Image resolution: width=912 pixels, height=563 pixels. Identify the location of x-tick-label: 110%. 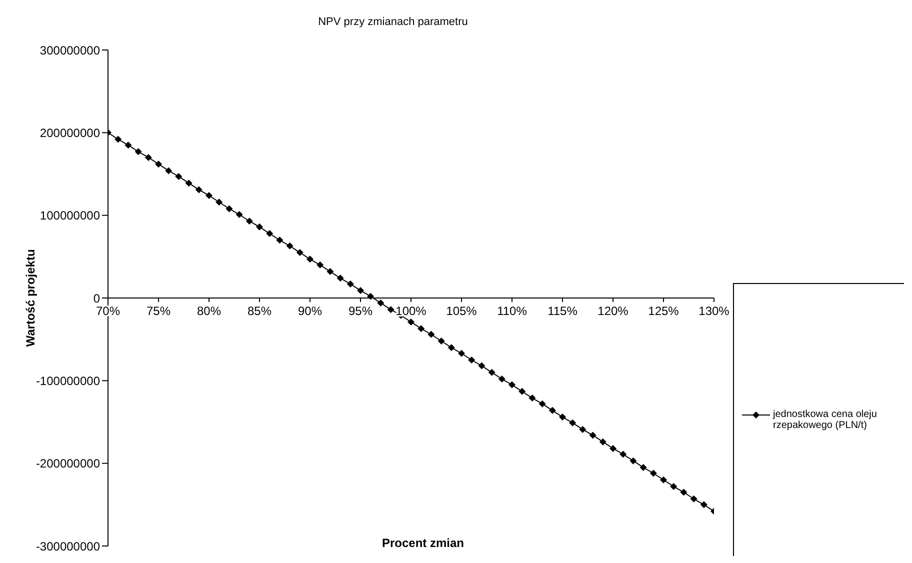
(512, 311).